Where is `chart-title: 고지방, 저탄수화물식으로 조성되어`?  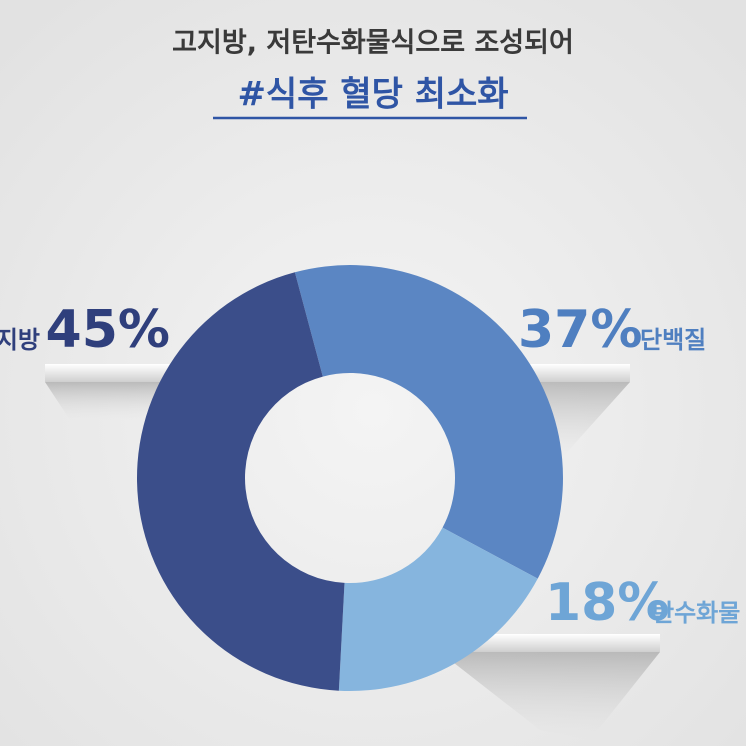 chart-title: 고지방, 저탄수화물식으로 조성되어 is located at coordinates (373, 43).